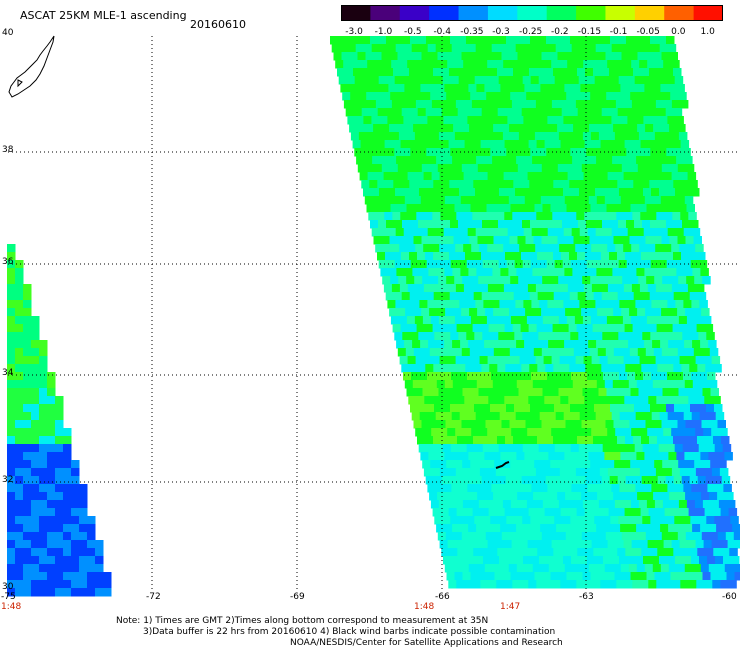 This screenshot has width=740, height=650. Describe the element at coordinates (502, 465) in the screenshot. I see `contamination-wind-barb` at that location.